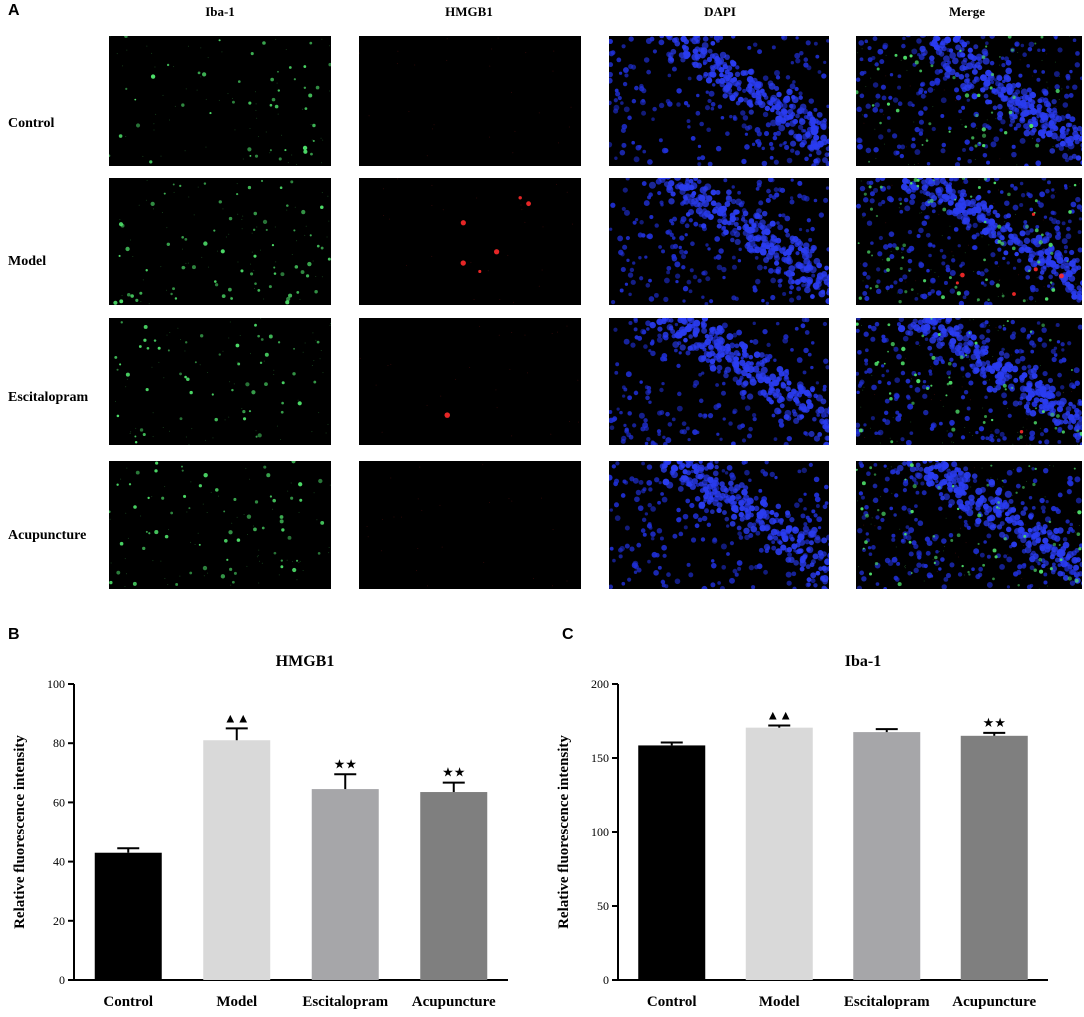 This screenshot has height=1017, width=1084. I want to click on row-label-acupuncture: Acupuncture, so click(47, 535).